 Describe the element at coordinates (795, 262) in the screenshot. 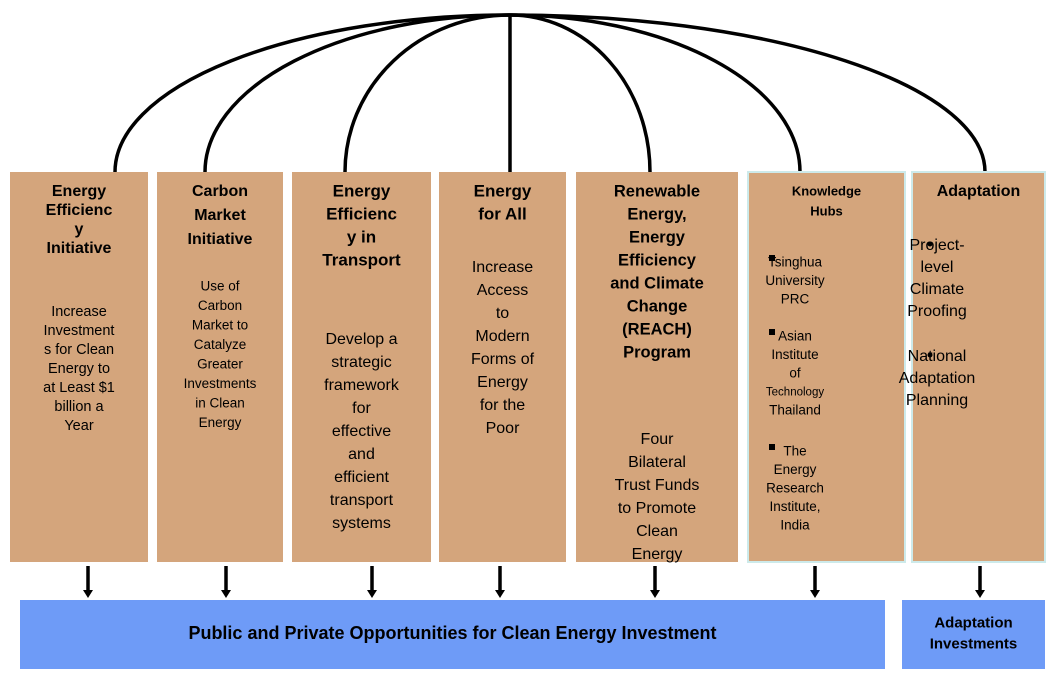

I see `bullet-text: Tsinghua` at that location.